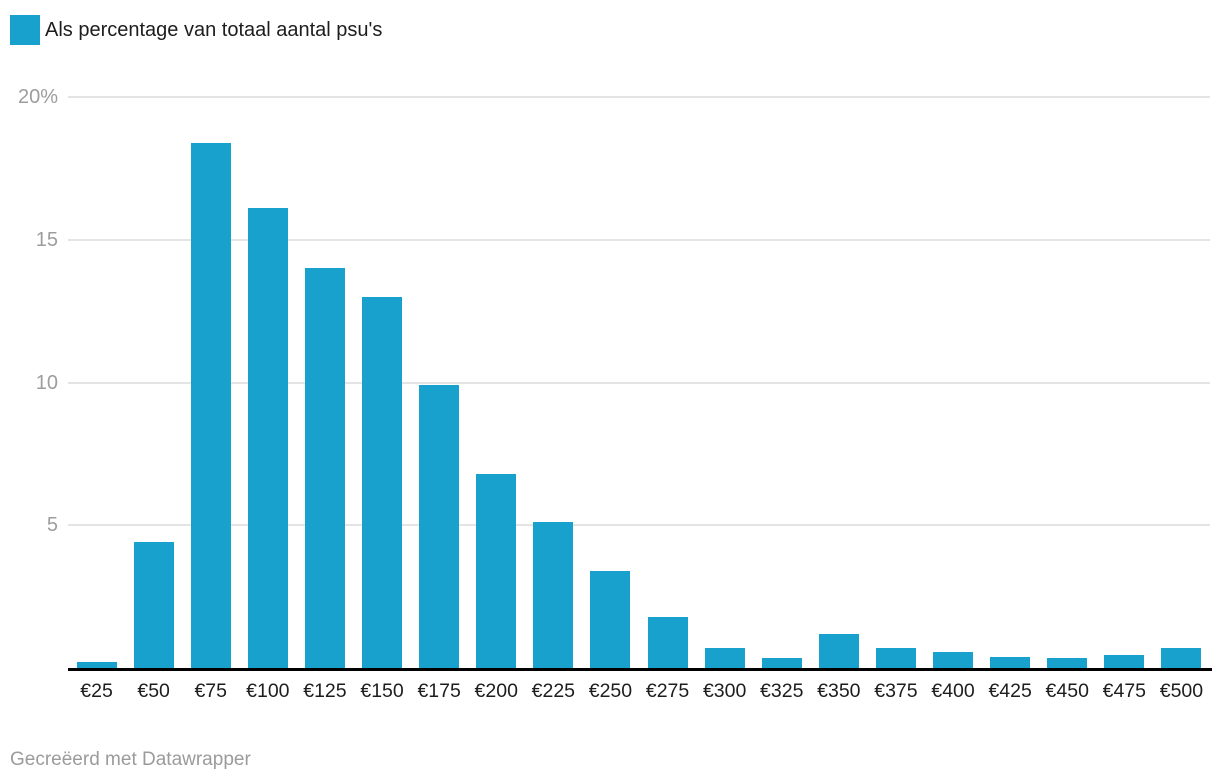  Describe the element at coordinates (268, 691) in the screenshot. I see `x-axis-tick-label: €100` at that location.